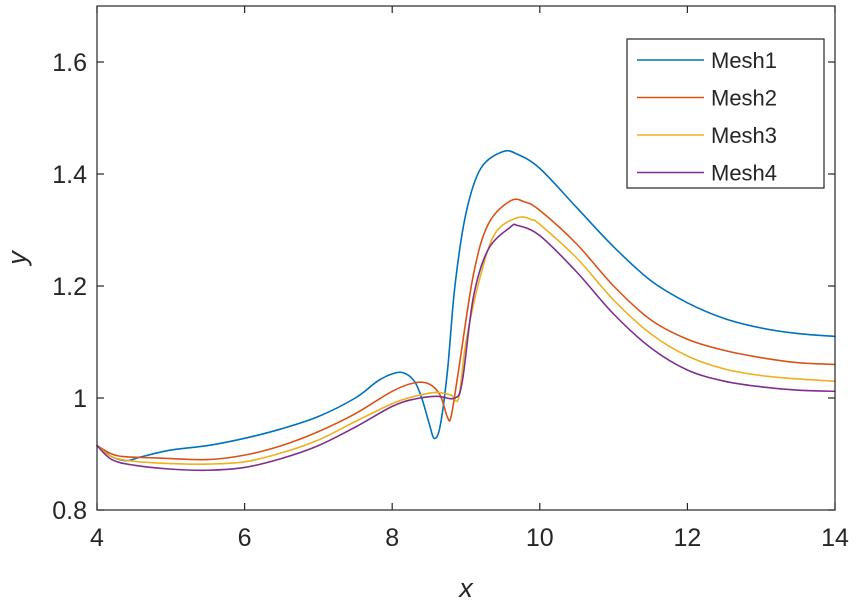 This screenshot has height=603, width=865. Describe the element at coordinates (97, 538) in the screenshot. I see `x-tick-label: 4` at that location.